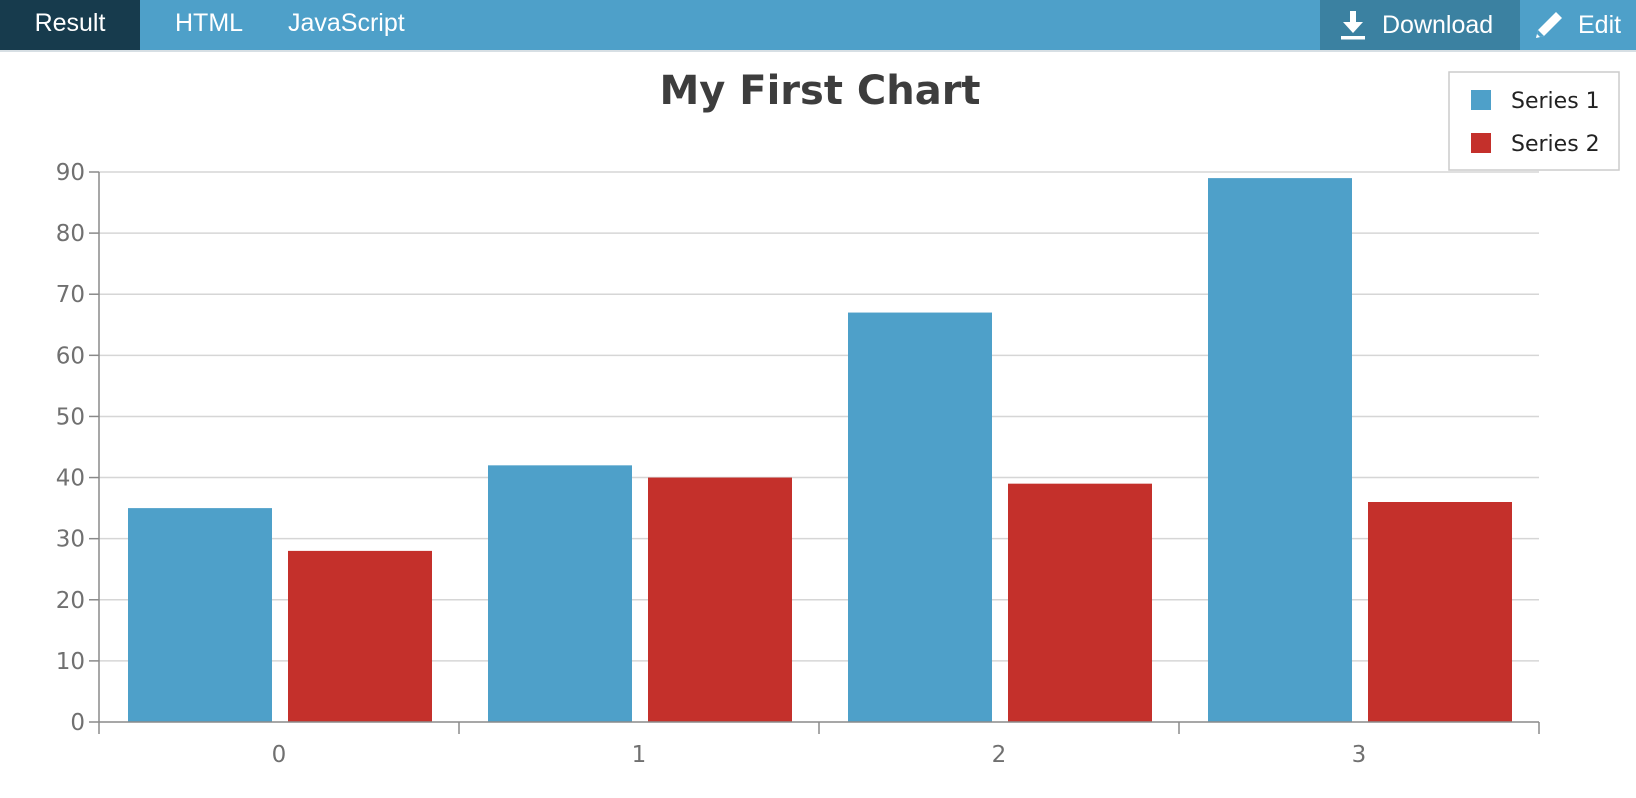 The height and width of the screenshot is (798, 1636). What do you see at coordinates (639, 755) in the screenshot?
I see `x-tick-label: 1` at bounding box center [639, 755].